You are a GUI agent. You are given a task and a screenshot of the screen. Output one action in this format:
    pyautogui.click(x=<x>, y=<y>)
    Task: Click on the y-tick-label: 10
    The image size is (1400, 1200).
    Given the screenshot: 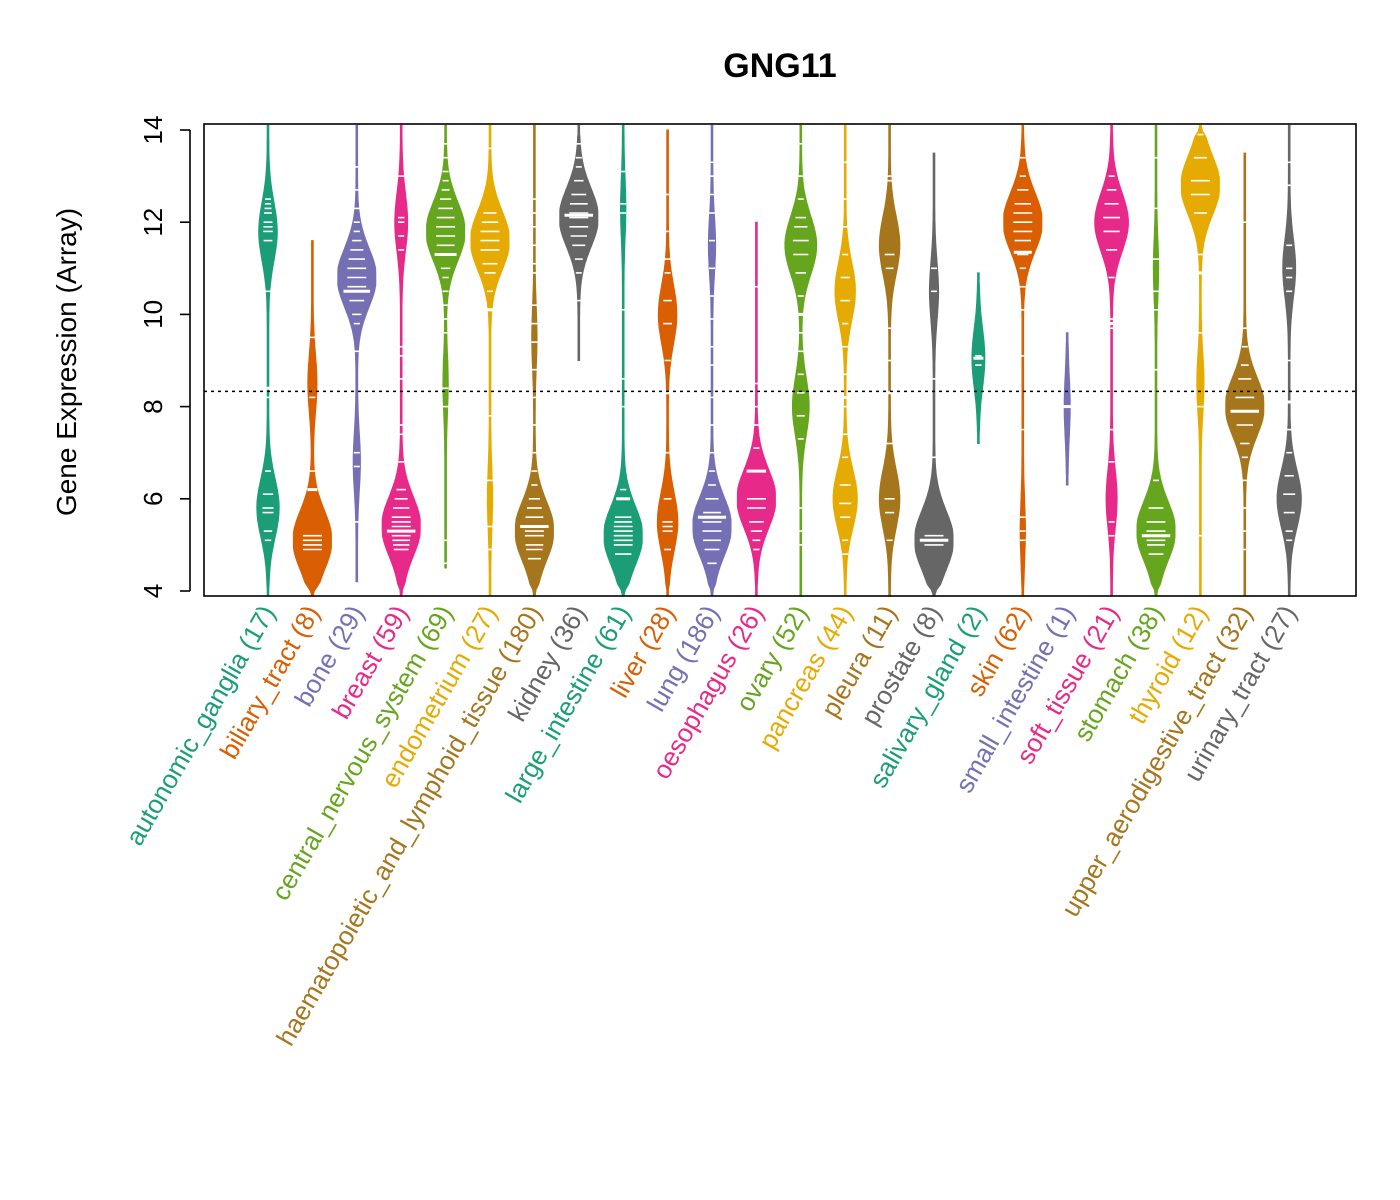 What is the action you would take?
    pyautogui.click(x=153, y=314)
    